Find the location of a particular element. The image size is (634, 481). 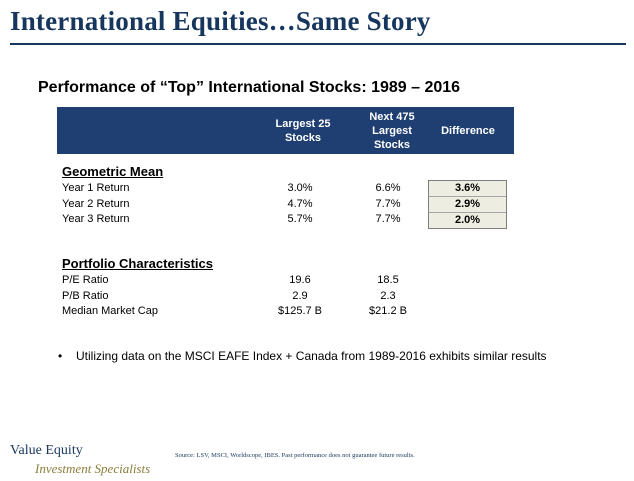

value-next-year-2: 7.7% is located at coordinates (388, 204).